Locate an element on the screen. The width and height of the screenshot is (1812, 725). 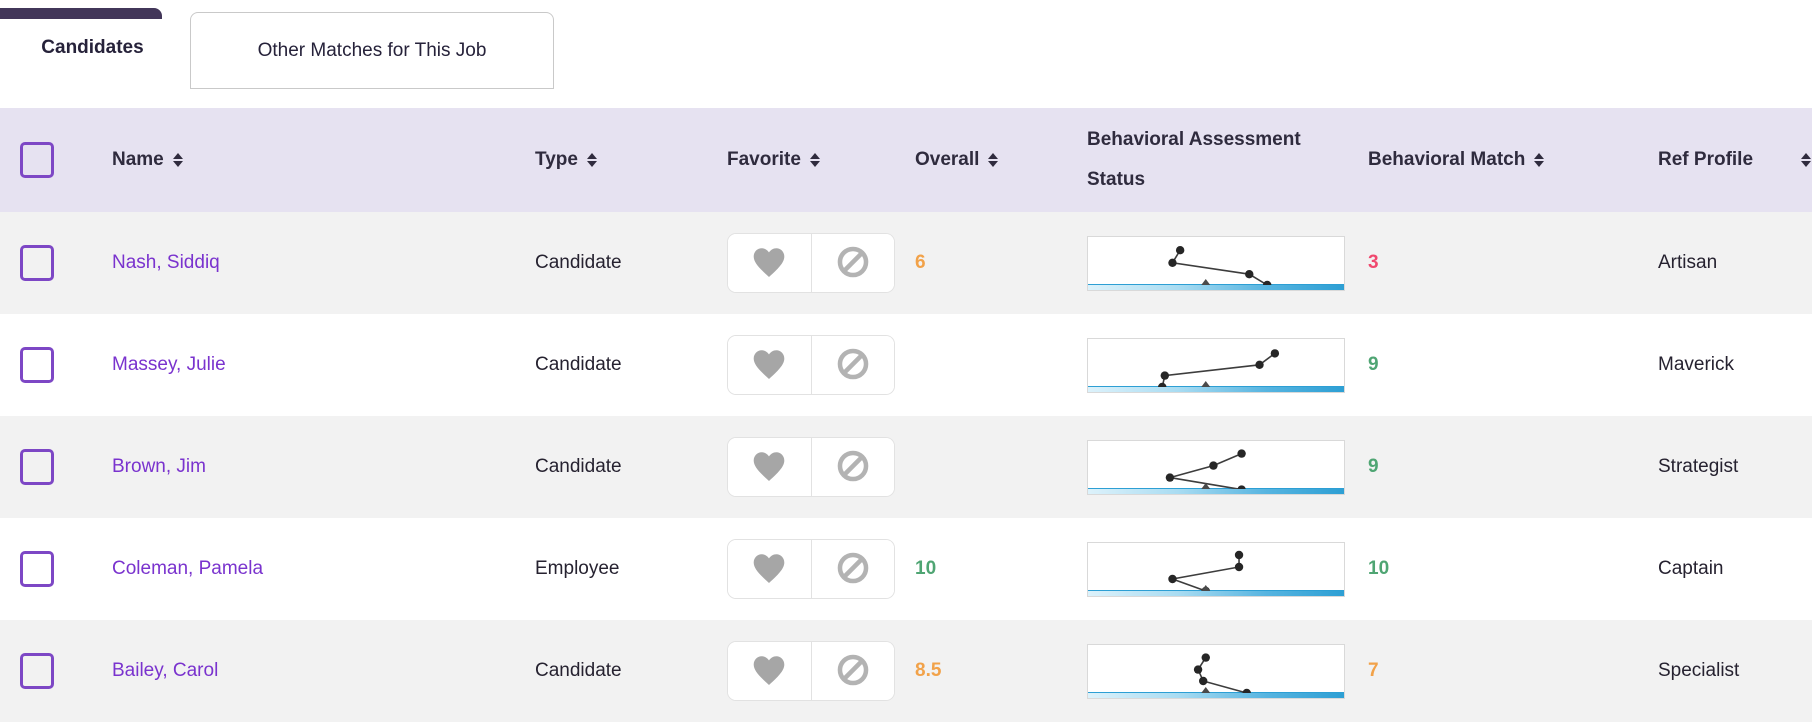
table-row: Bailey, Carol Candidate is located at coordinates (906, 671).